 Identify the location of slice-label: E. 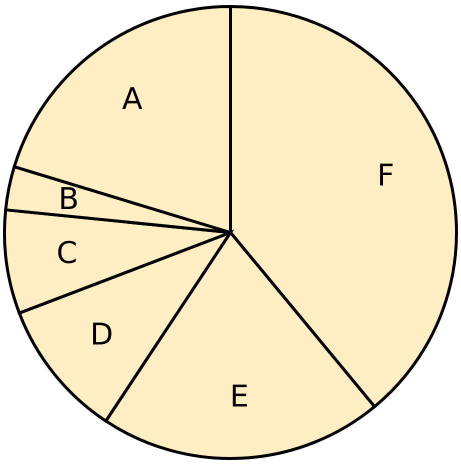
(239, 396).